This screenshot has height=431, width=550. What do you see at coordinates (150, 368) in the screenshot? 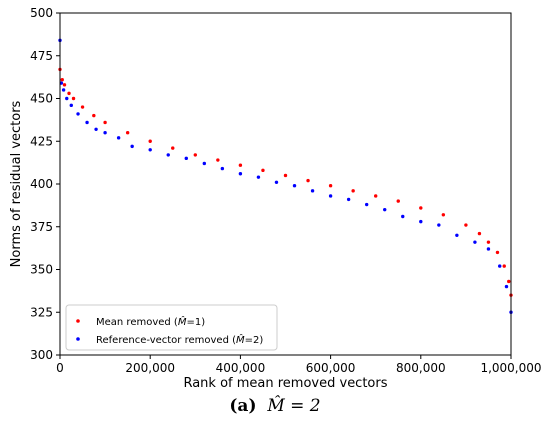
I see `x-tick-label: 200,000` at bounding box center [150, 368].